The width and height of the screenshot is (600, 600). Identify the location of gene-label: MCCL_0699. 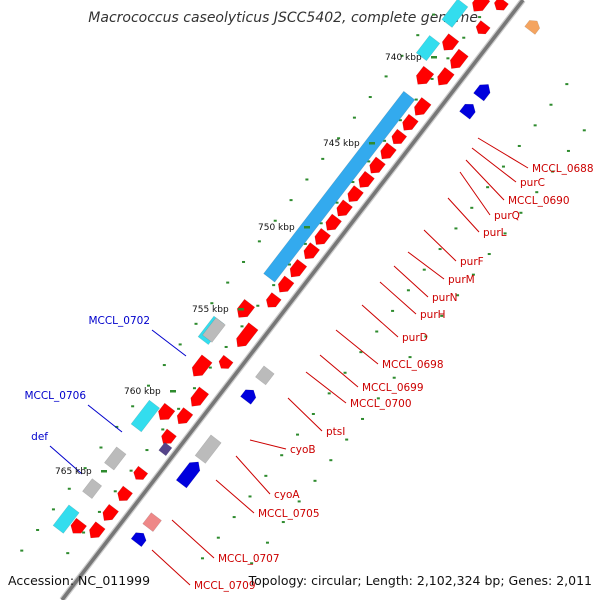
(393, 388).